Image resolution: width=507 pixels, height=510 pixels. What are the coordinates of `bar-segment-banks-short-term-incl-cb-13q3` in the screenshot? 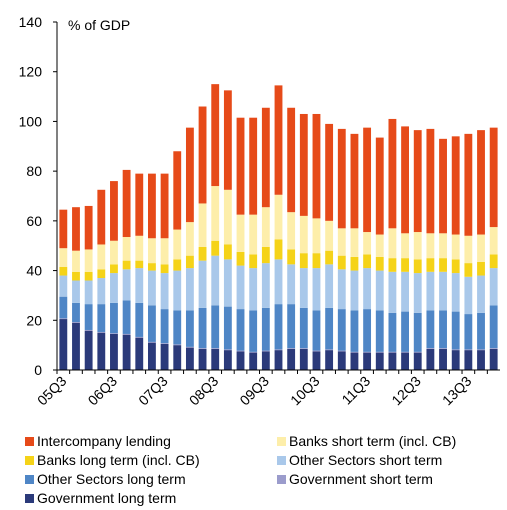 It's located at (468, 249).